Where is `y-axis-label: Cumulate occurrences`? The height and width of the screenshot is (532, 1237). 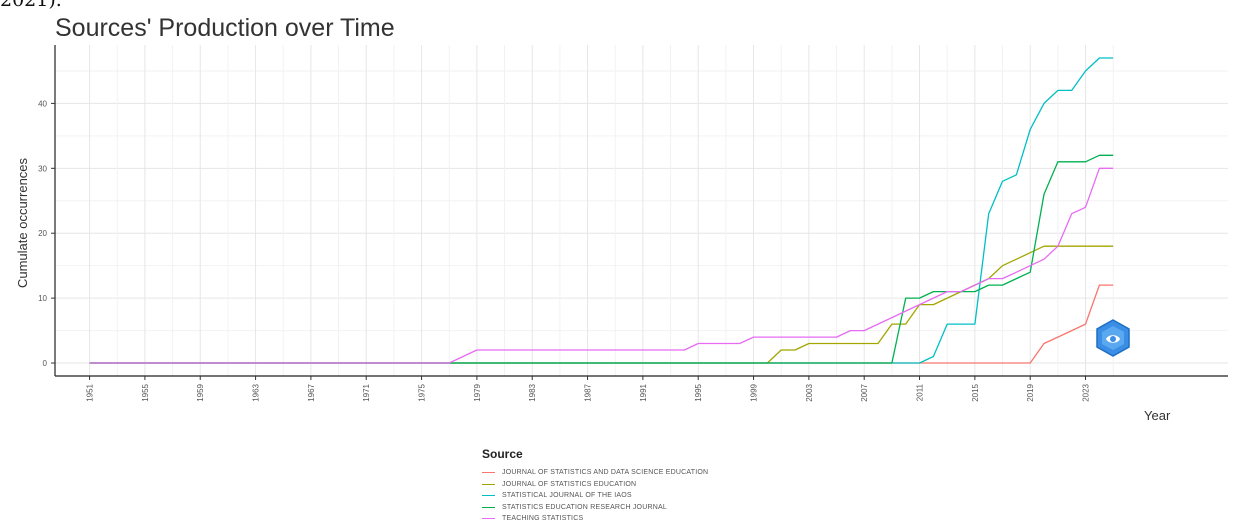
y-axis-label: Cumulate occurrences is located at coordinates (22, 222).